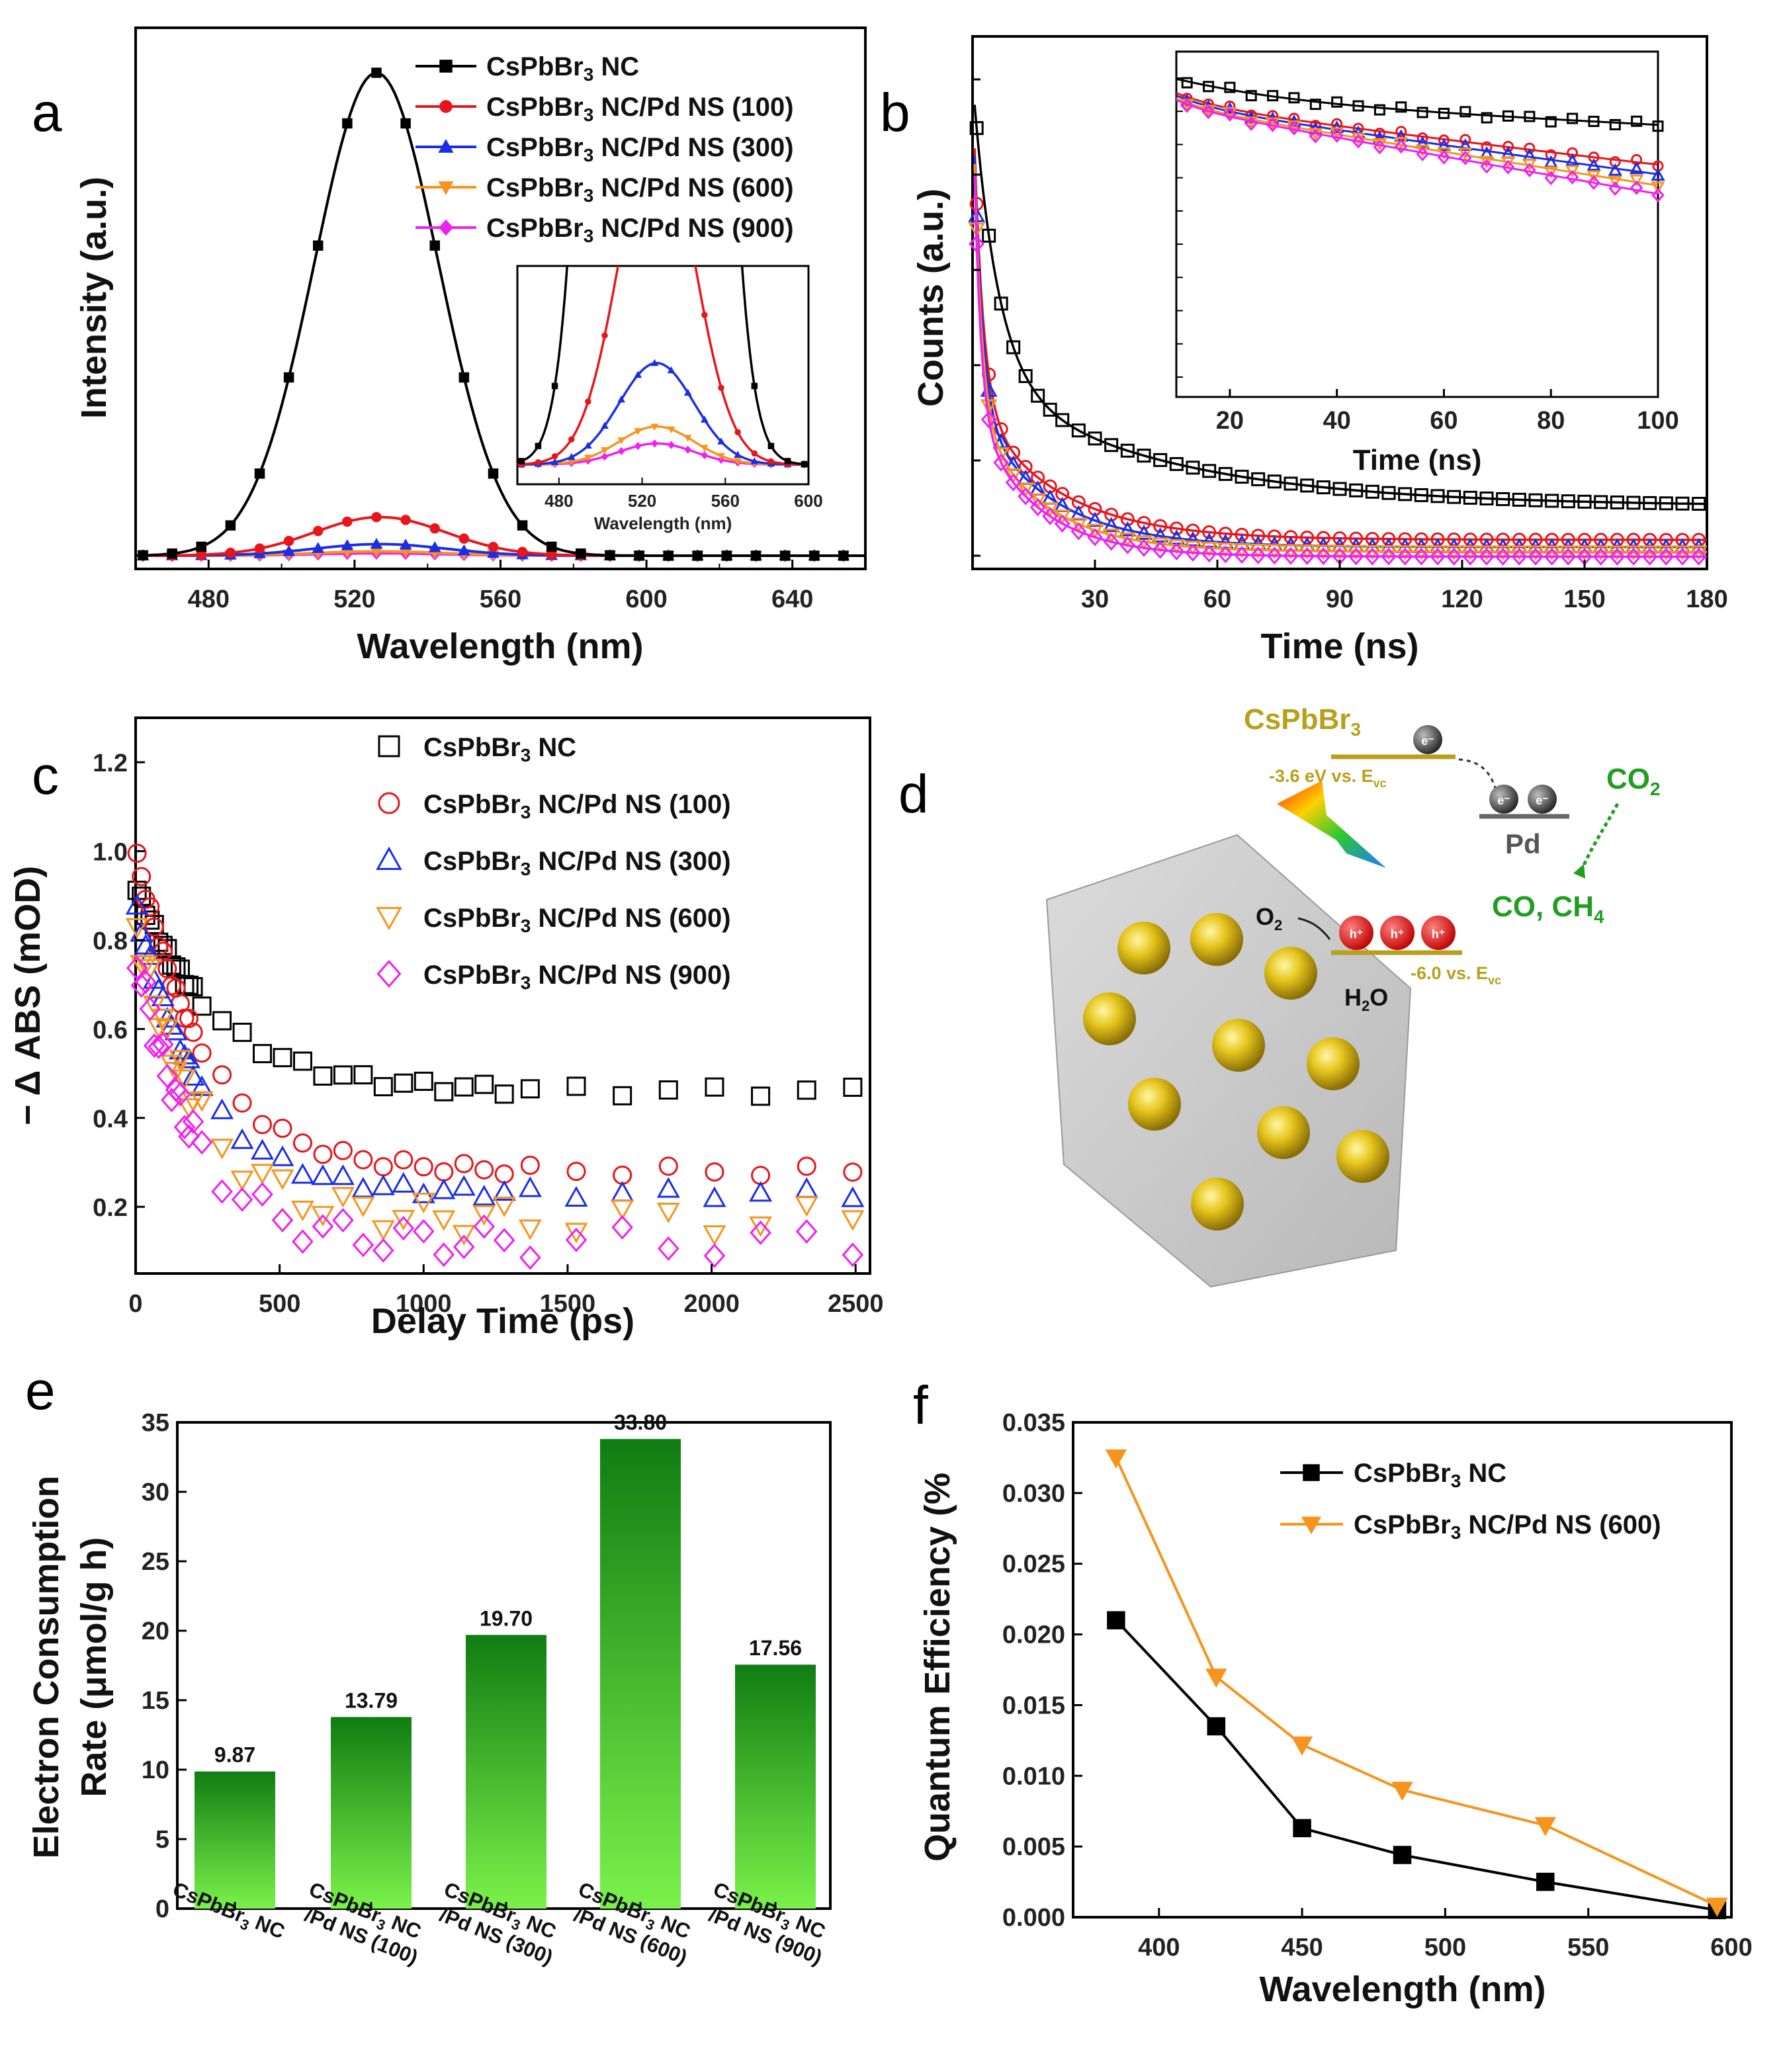 The width and height of the screenshot is (1785, 2072). I want to click on x-tick-label: 520, so click(354, 599).